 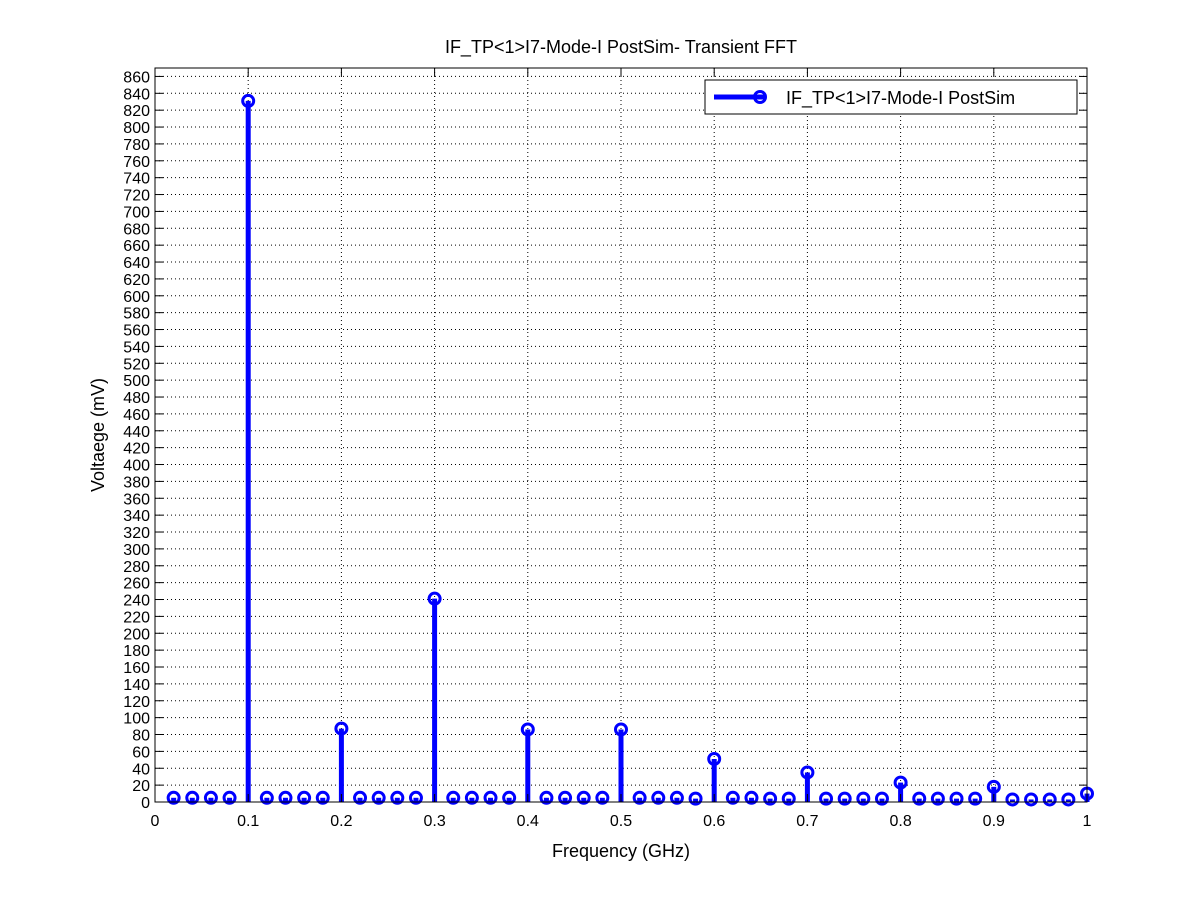 I want to click on y-tick-label: 720, so click(x=136, y=196).